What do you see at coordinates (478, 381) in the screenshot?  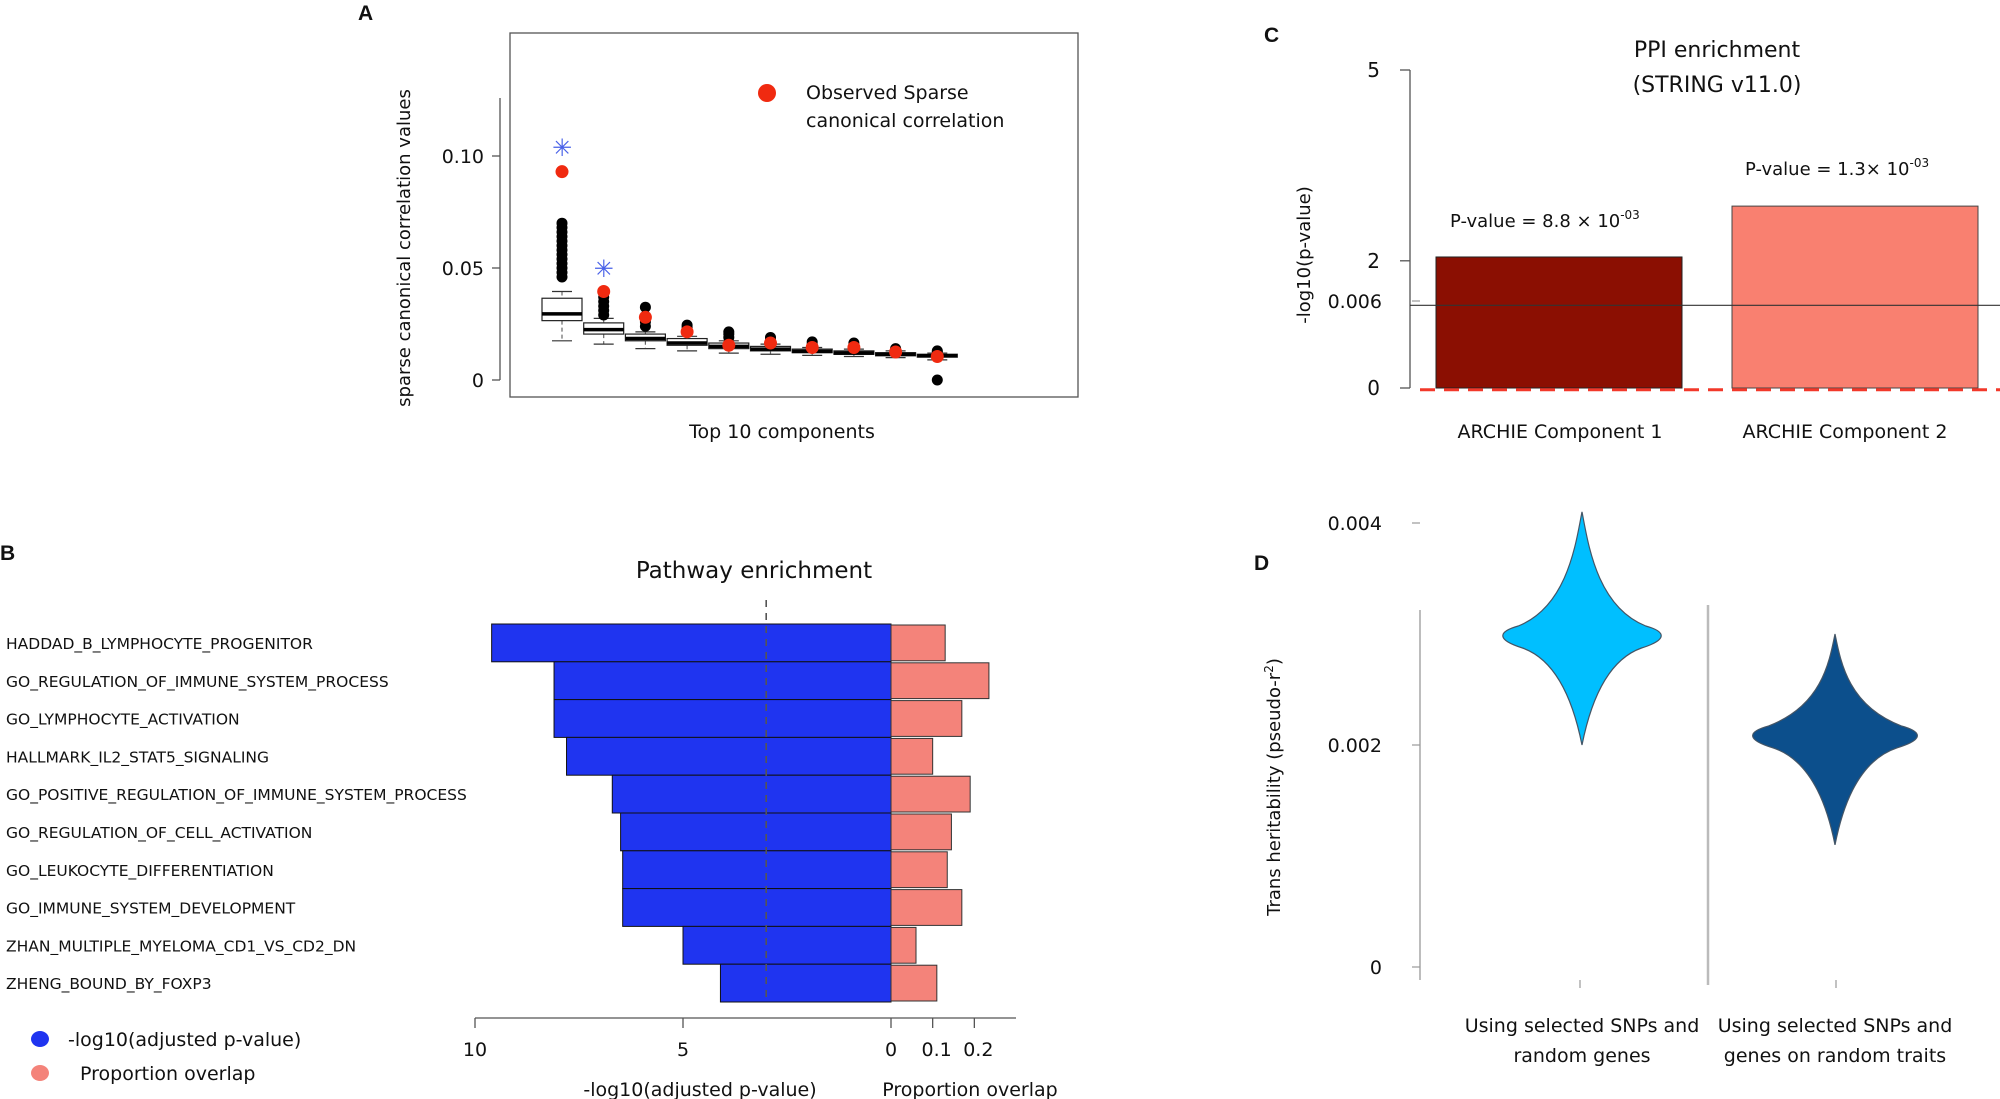 I see `chart-a-ytick-label: 0` at bounding box center [478, 381].